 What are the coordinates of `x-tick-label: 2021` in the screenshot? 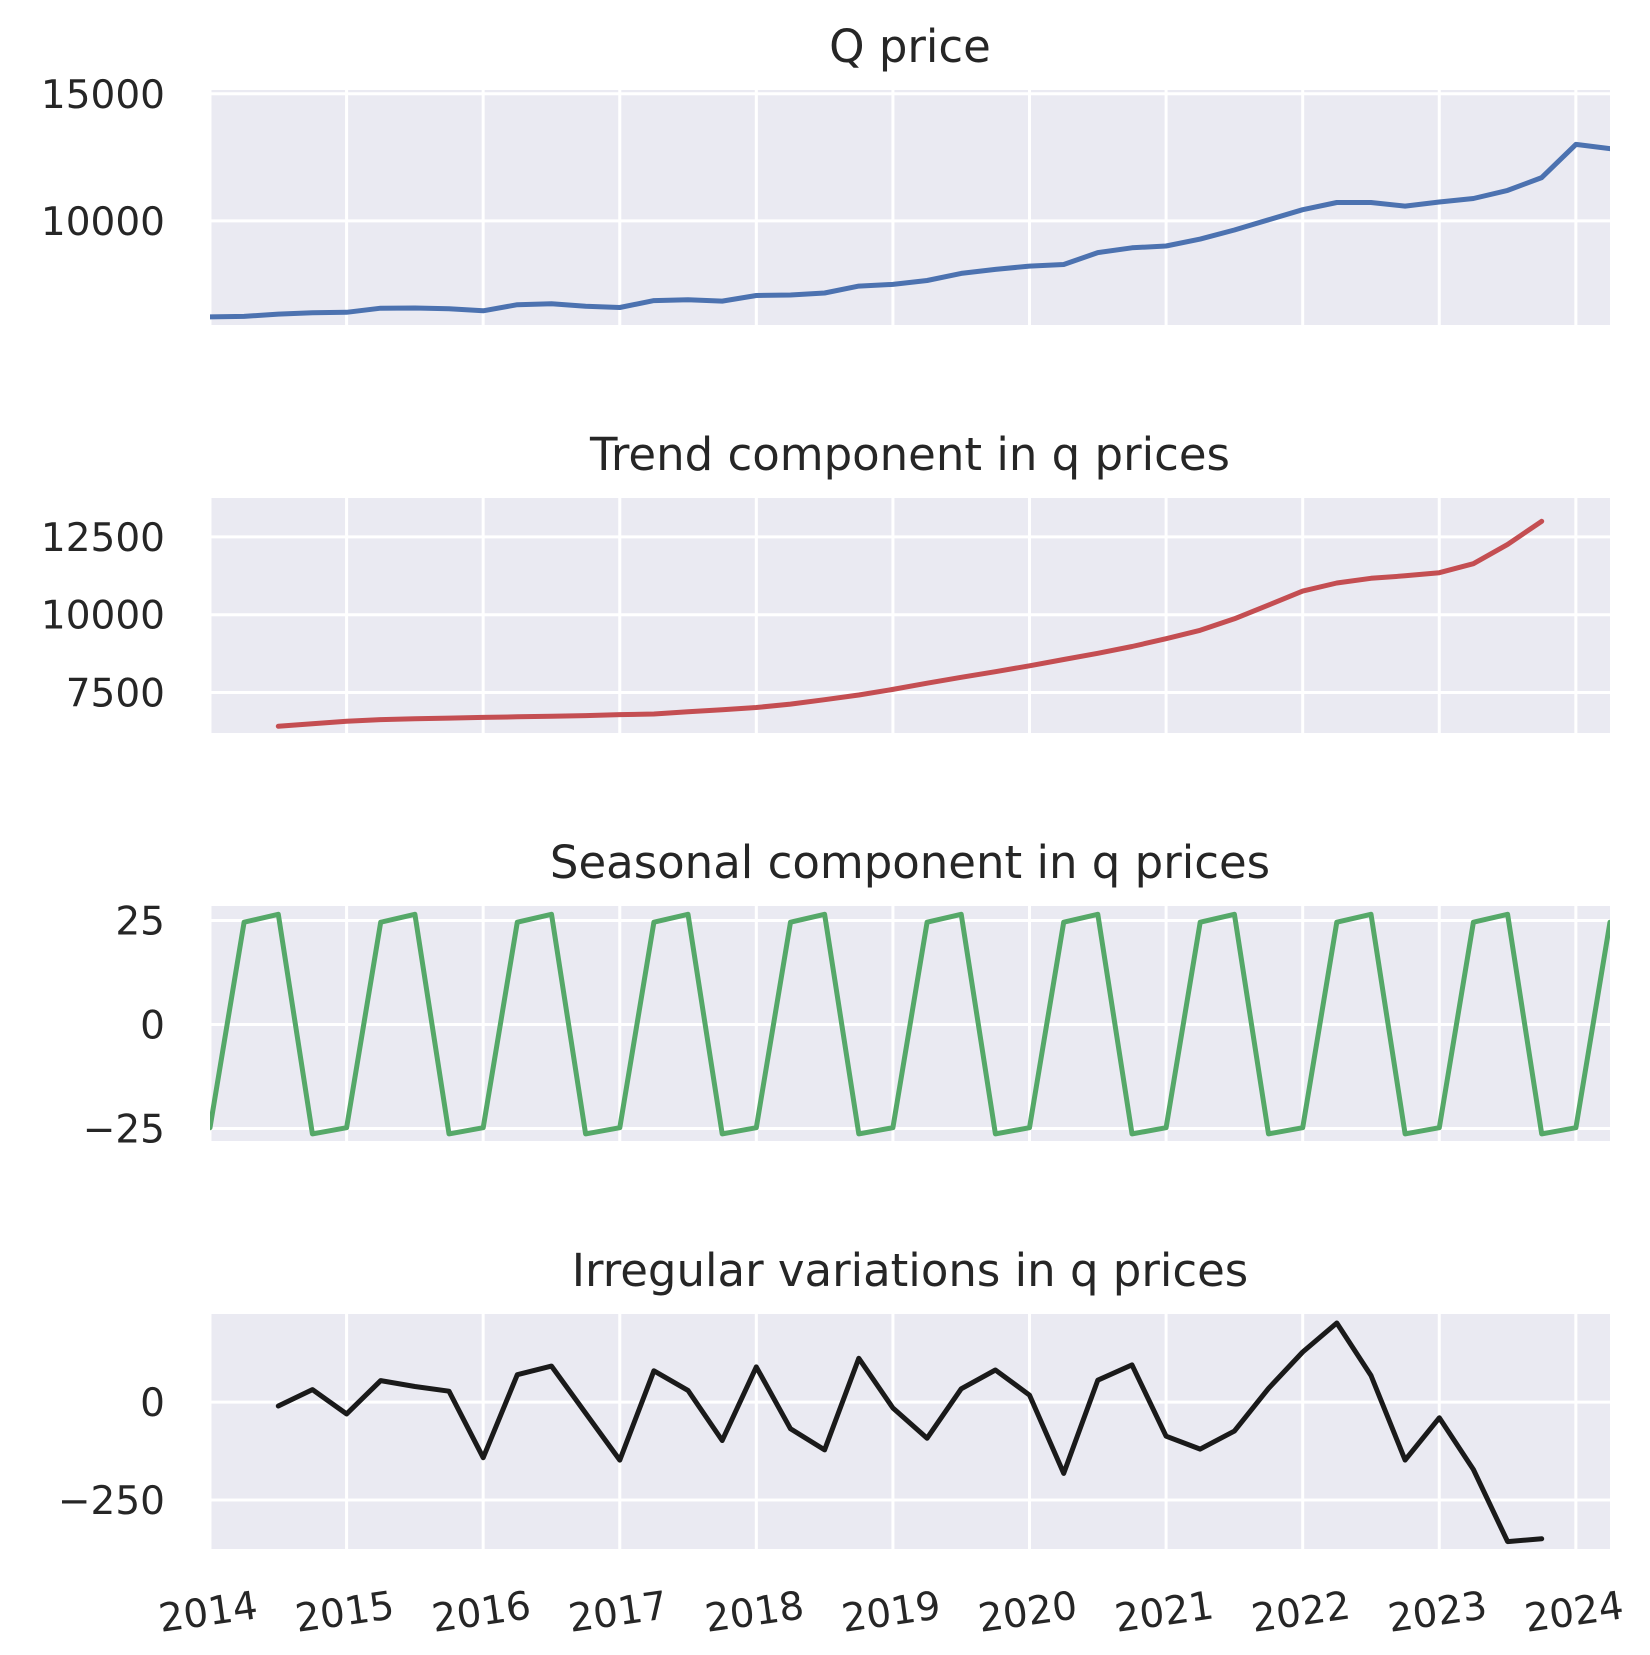 It's located at (1164, 1612).